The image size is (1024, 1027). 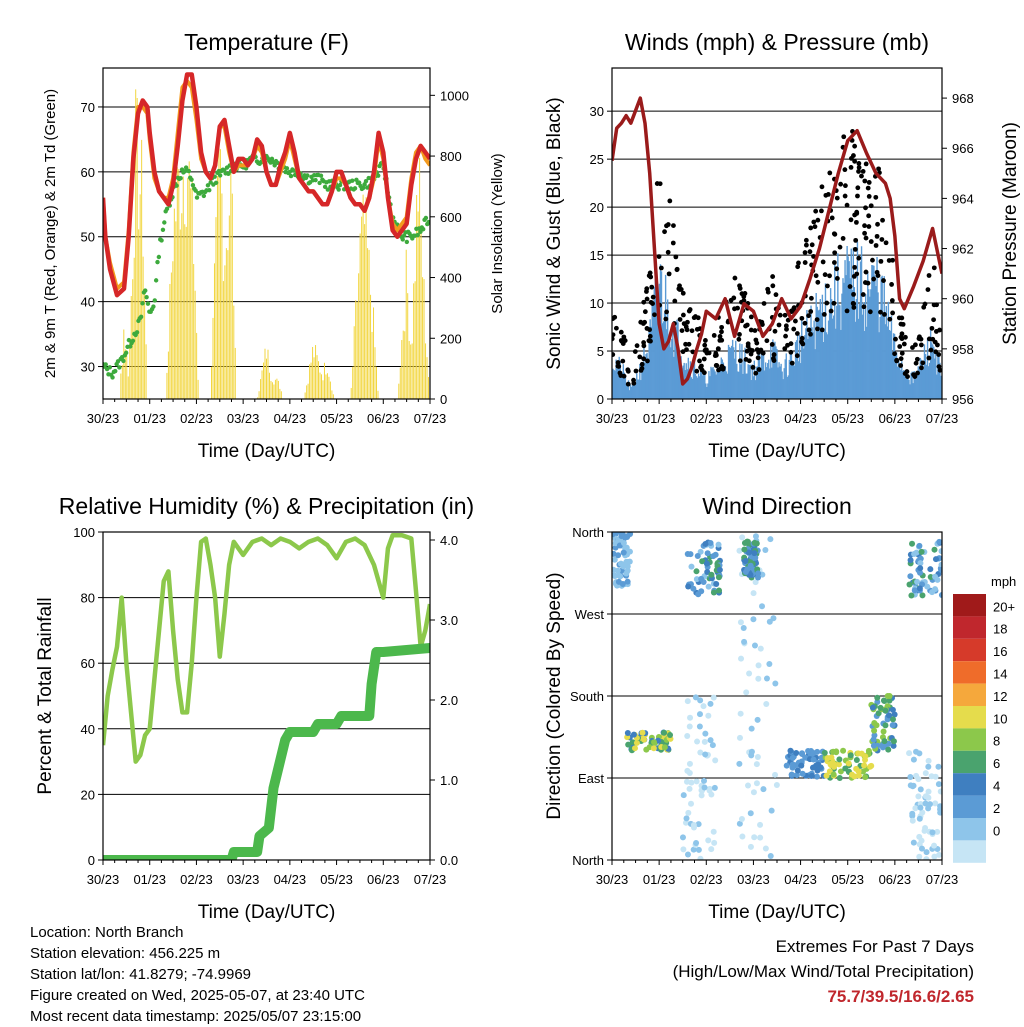 What do you see at coordinates (88, 367) in the screenshot?
I see `y-tick-label: 30` at bounding box center [88, 367].